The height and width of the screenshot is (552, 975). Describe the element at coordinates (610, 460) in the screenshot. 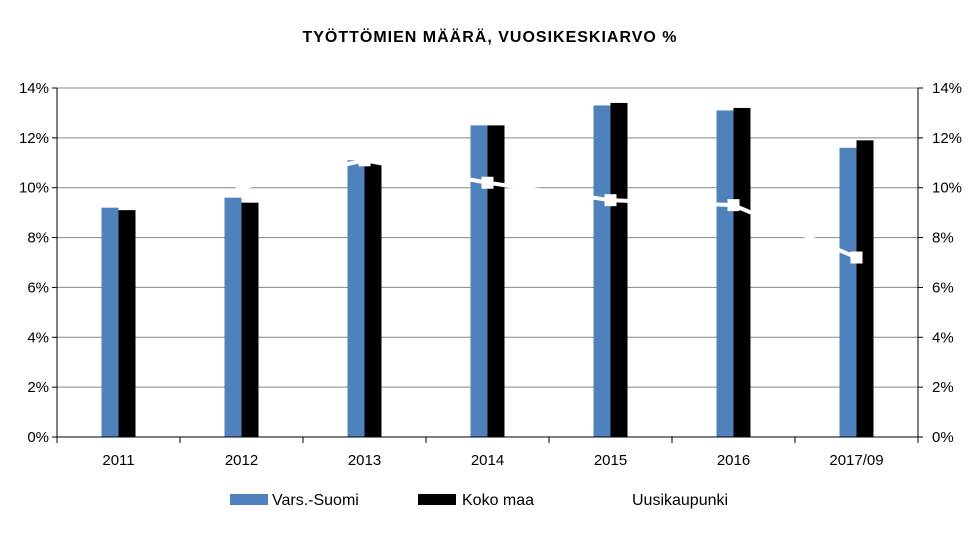

I see `x-tick-label: 2015` at that location.